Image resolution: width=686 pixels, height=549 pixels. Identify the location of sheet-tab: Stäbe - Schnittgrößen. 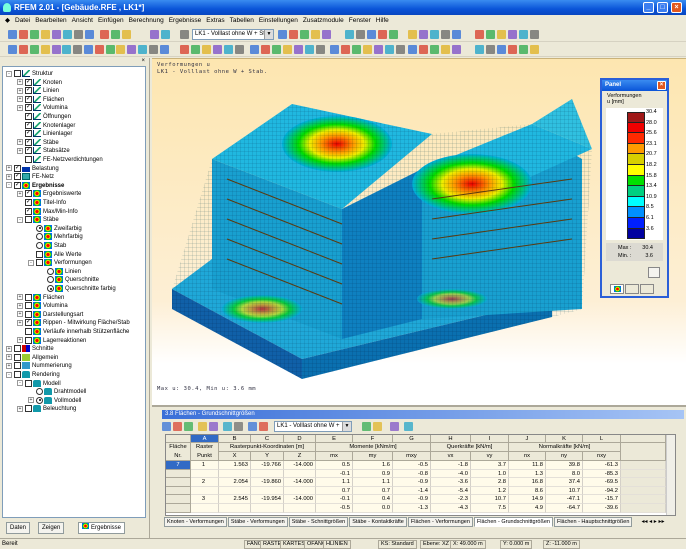
(318, 522).